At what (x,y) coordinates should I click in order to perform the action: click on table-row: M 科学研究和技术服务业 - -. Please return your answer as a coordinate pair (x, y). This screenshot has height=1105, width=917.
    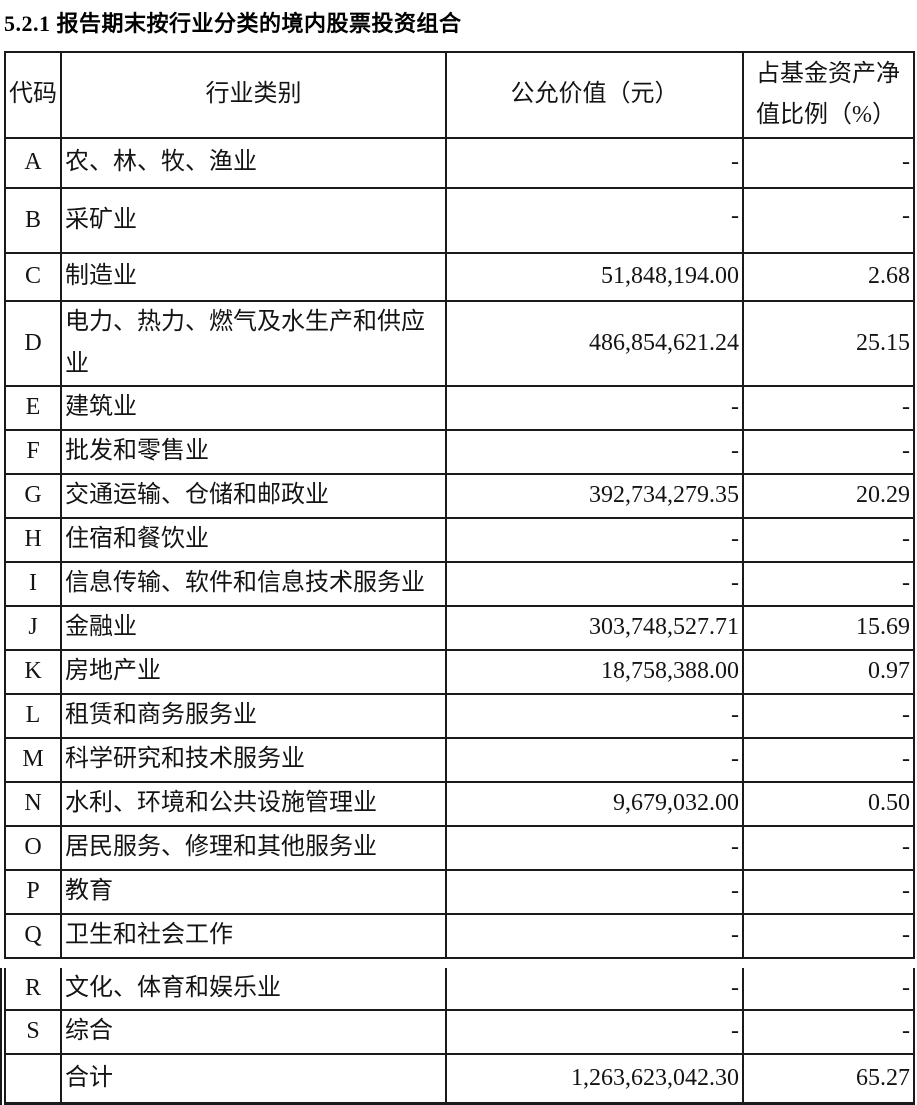
    Looking at the image, I should click on (459, 760).